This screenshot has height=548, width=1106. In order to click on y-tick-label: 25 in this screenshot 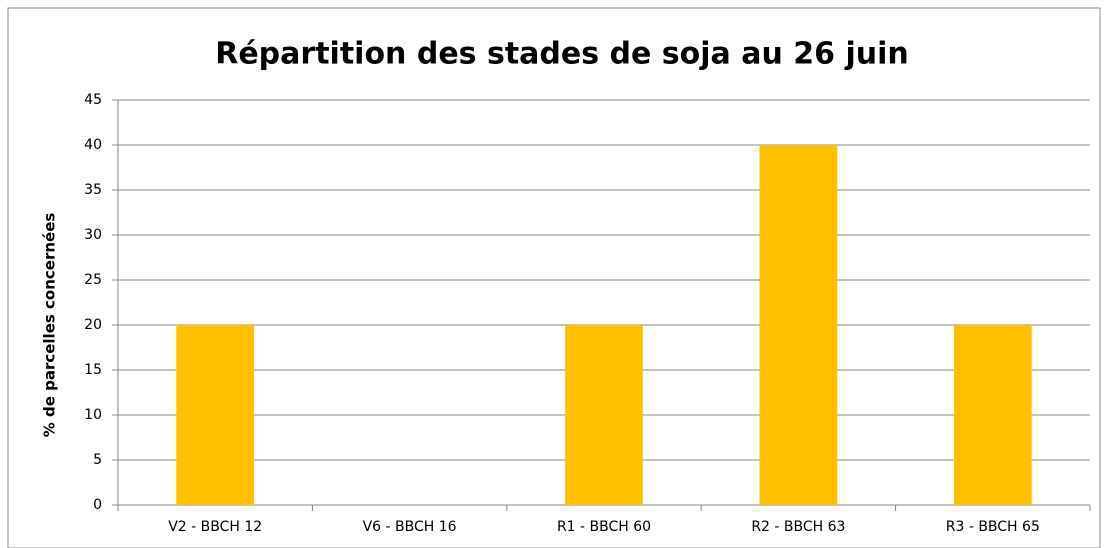, I will do `click(93, 280)`.